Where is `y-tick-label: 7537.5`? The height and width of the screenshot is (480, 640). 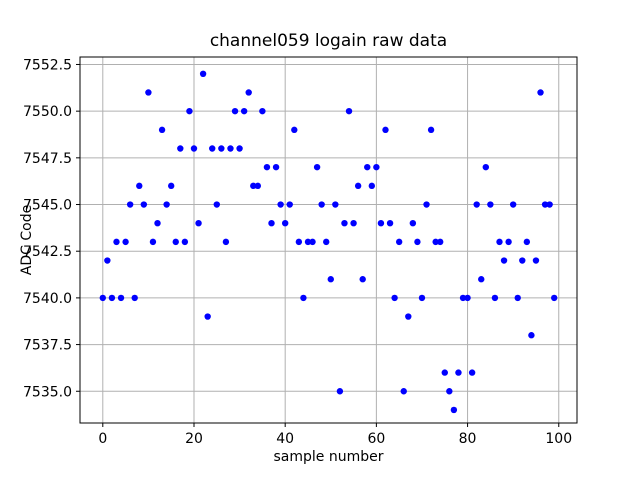 y-tick-label: 7537.5 is located at coordinates (47, 346).